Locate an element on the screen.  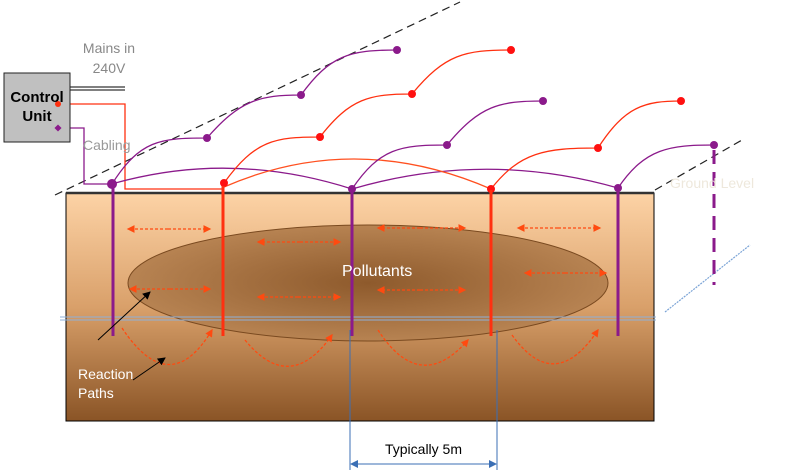
spacing-label: Typically 5m is located at coordinates (423, 449).